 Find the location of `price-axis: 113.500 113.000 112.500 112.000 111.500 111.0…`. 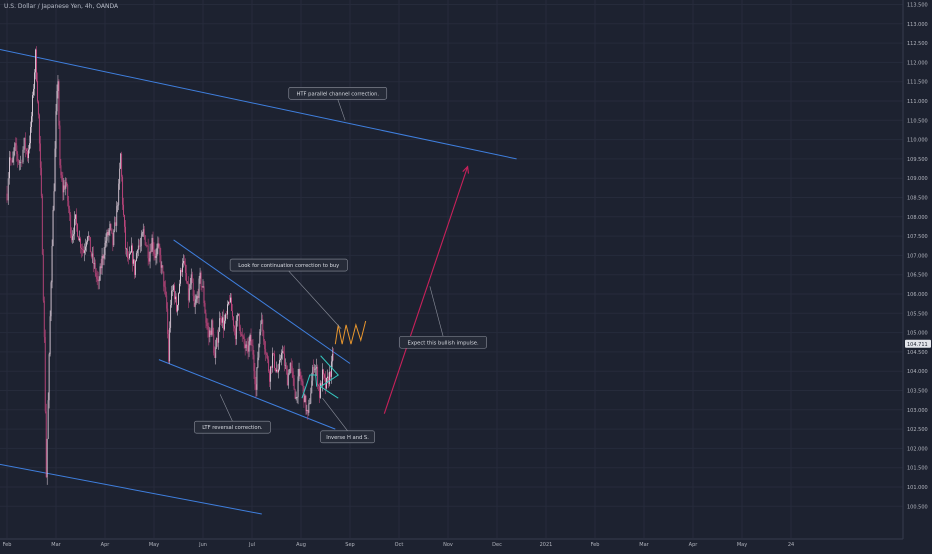

price-axis: 113.500 113.000 112.500 112.000 111.500 111.0… is located at coordinates (917, 275).